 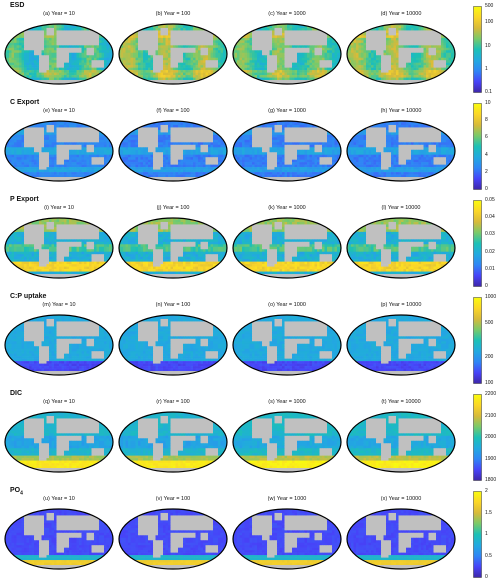 I want to click on colorbar-tick-label: 0.01, so click(x=490, y=269).